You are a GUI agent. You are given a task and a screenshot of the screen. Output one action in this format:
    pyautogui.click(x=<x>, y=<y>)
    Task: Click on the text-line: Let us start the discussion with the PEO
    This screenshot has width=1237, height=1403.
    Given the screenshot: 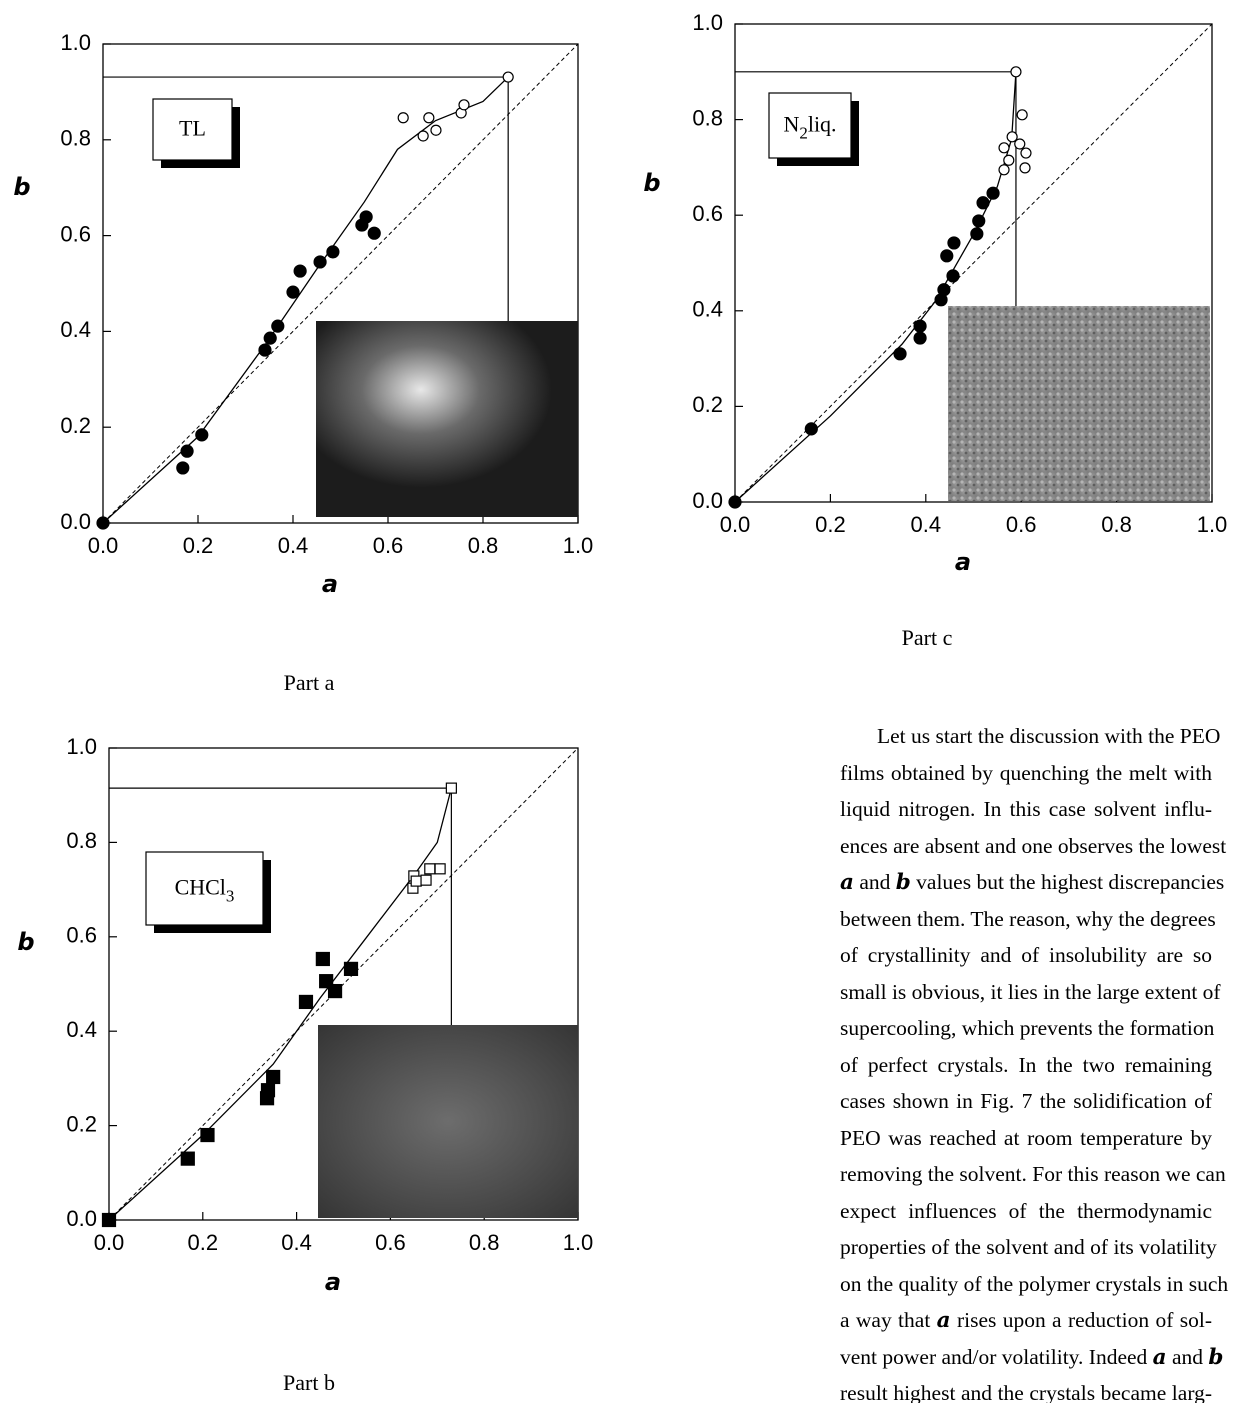 What is the action you would take?
    pyautogui.click(x=1030, y=736)
    